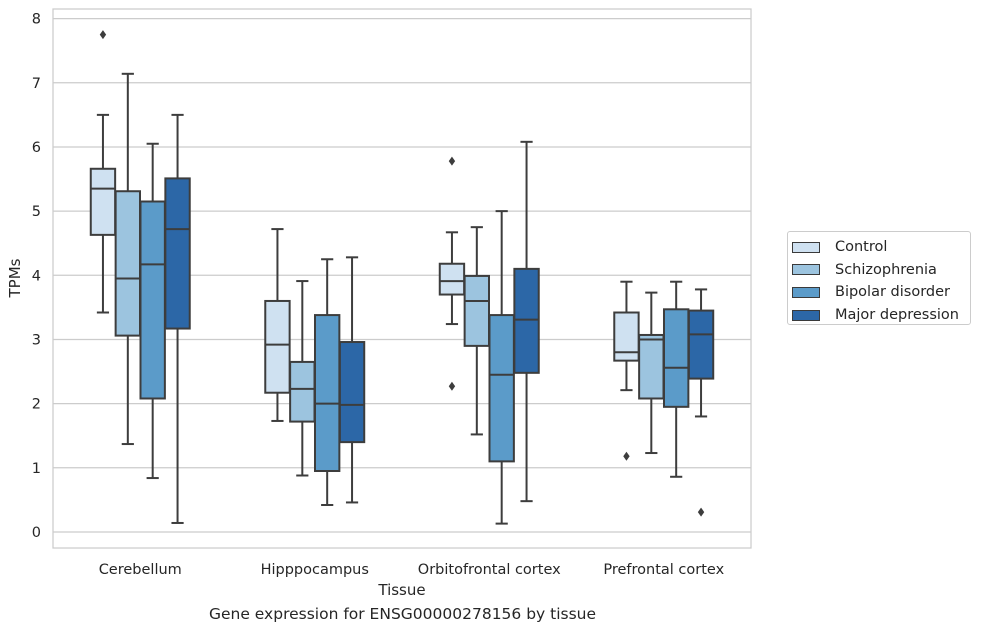 This screenshot has width=983, height=634. I want to click on y-tick-label: 2, so click(36, 405).